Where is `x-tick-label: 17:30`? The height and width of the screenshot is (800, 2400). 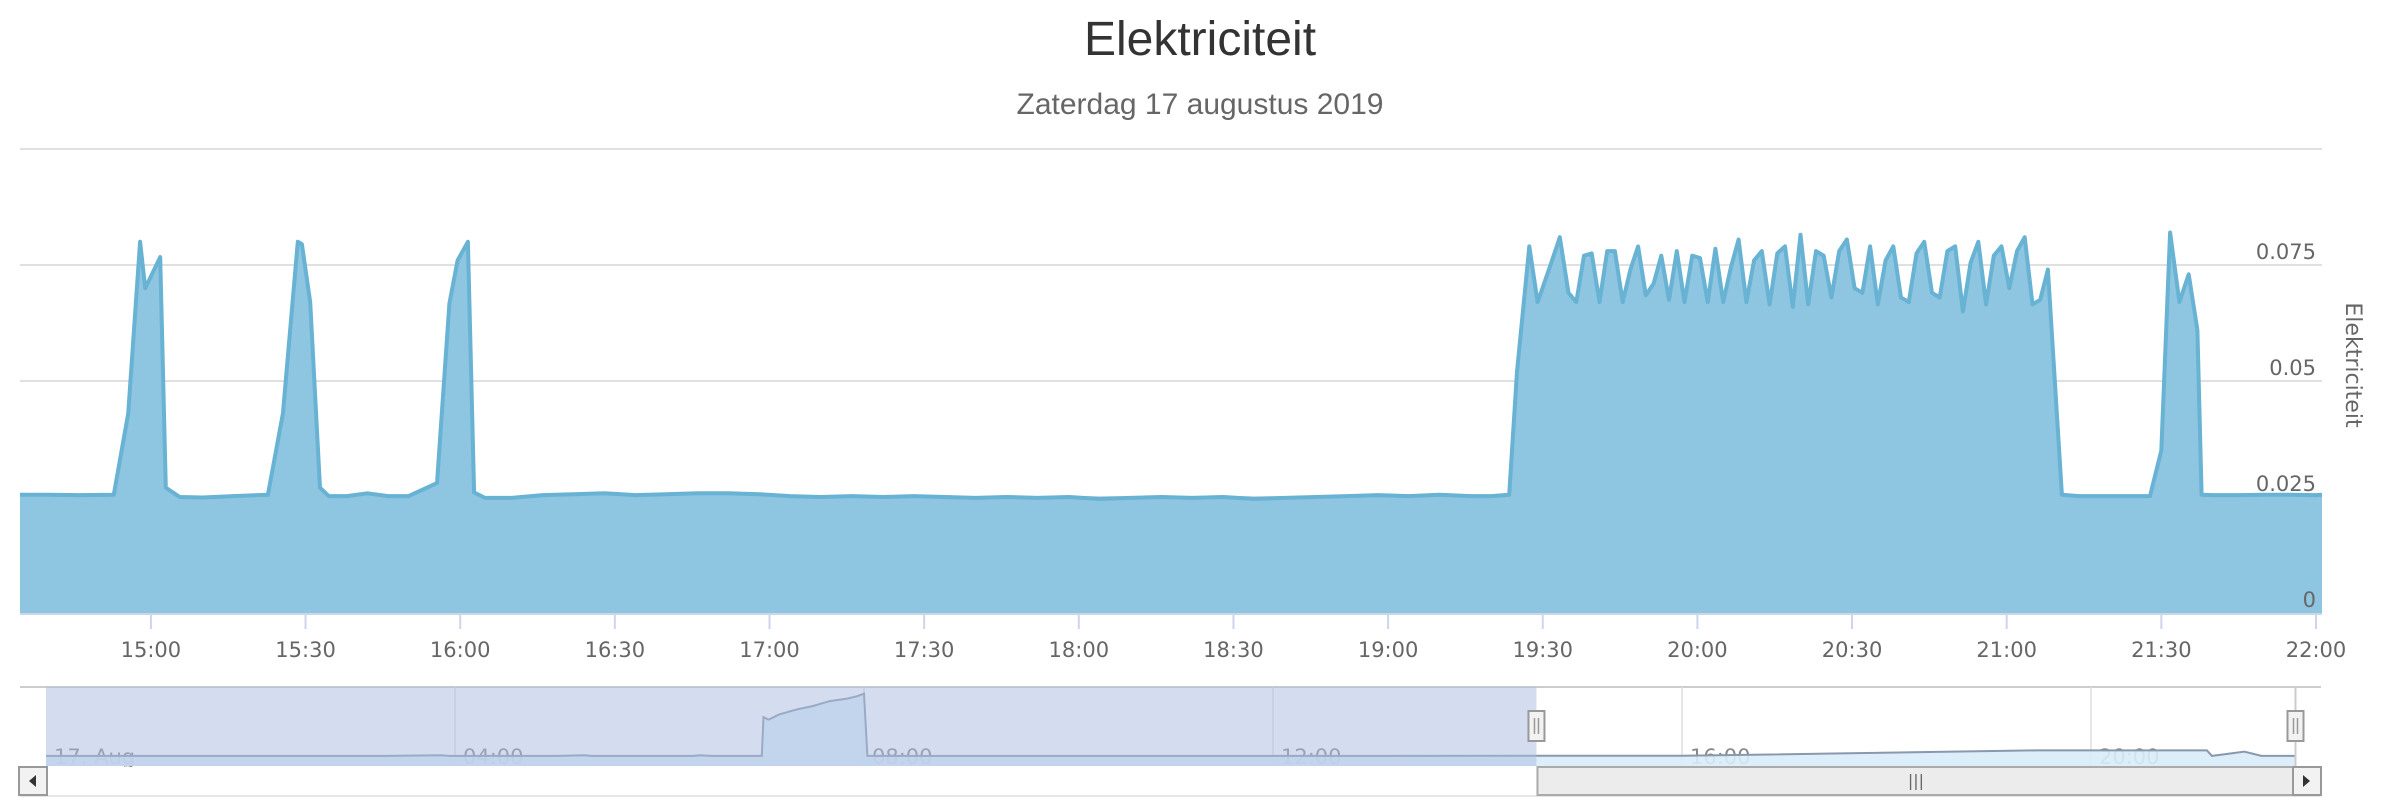
x-tick-label: 17:30 is located at coordinates (924, 650).